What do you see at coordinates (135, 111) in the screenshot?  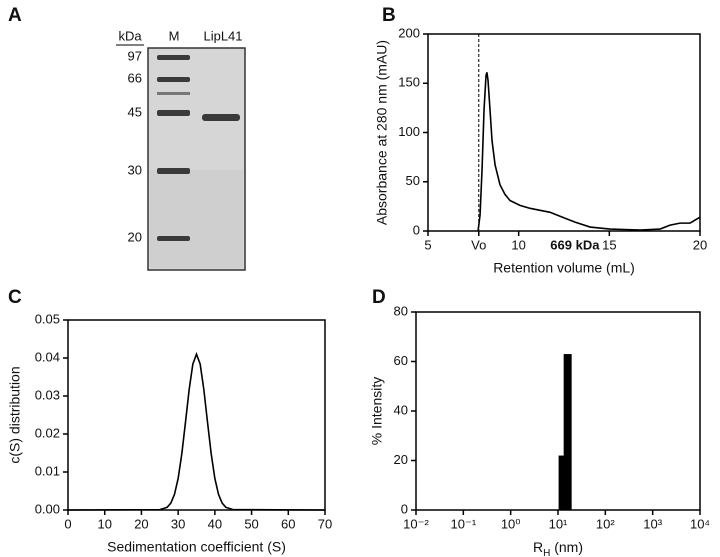 I see `marker-label: 45` at bounding box center [135, 111].